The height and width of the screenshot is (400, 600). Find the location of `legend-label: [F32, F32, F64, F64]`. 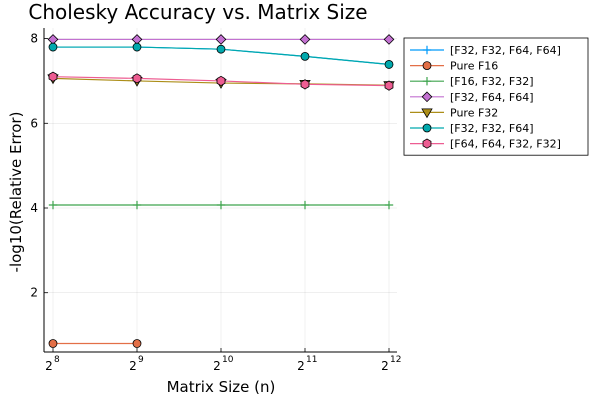

legend-label: [F32, F32, F64, F64] is located at coordinates (505, 50).